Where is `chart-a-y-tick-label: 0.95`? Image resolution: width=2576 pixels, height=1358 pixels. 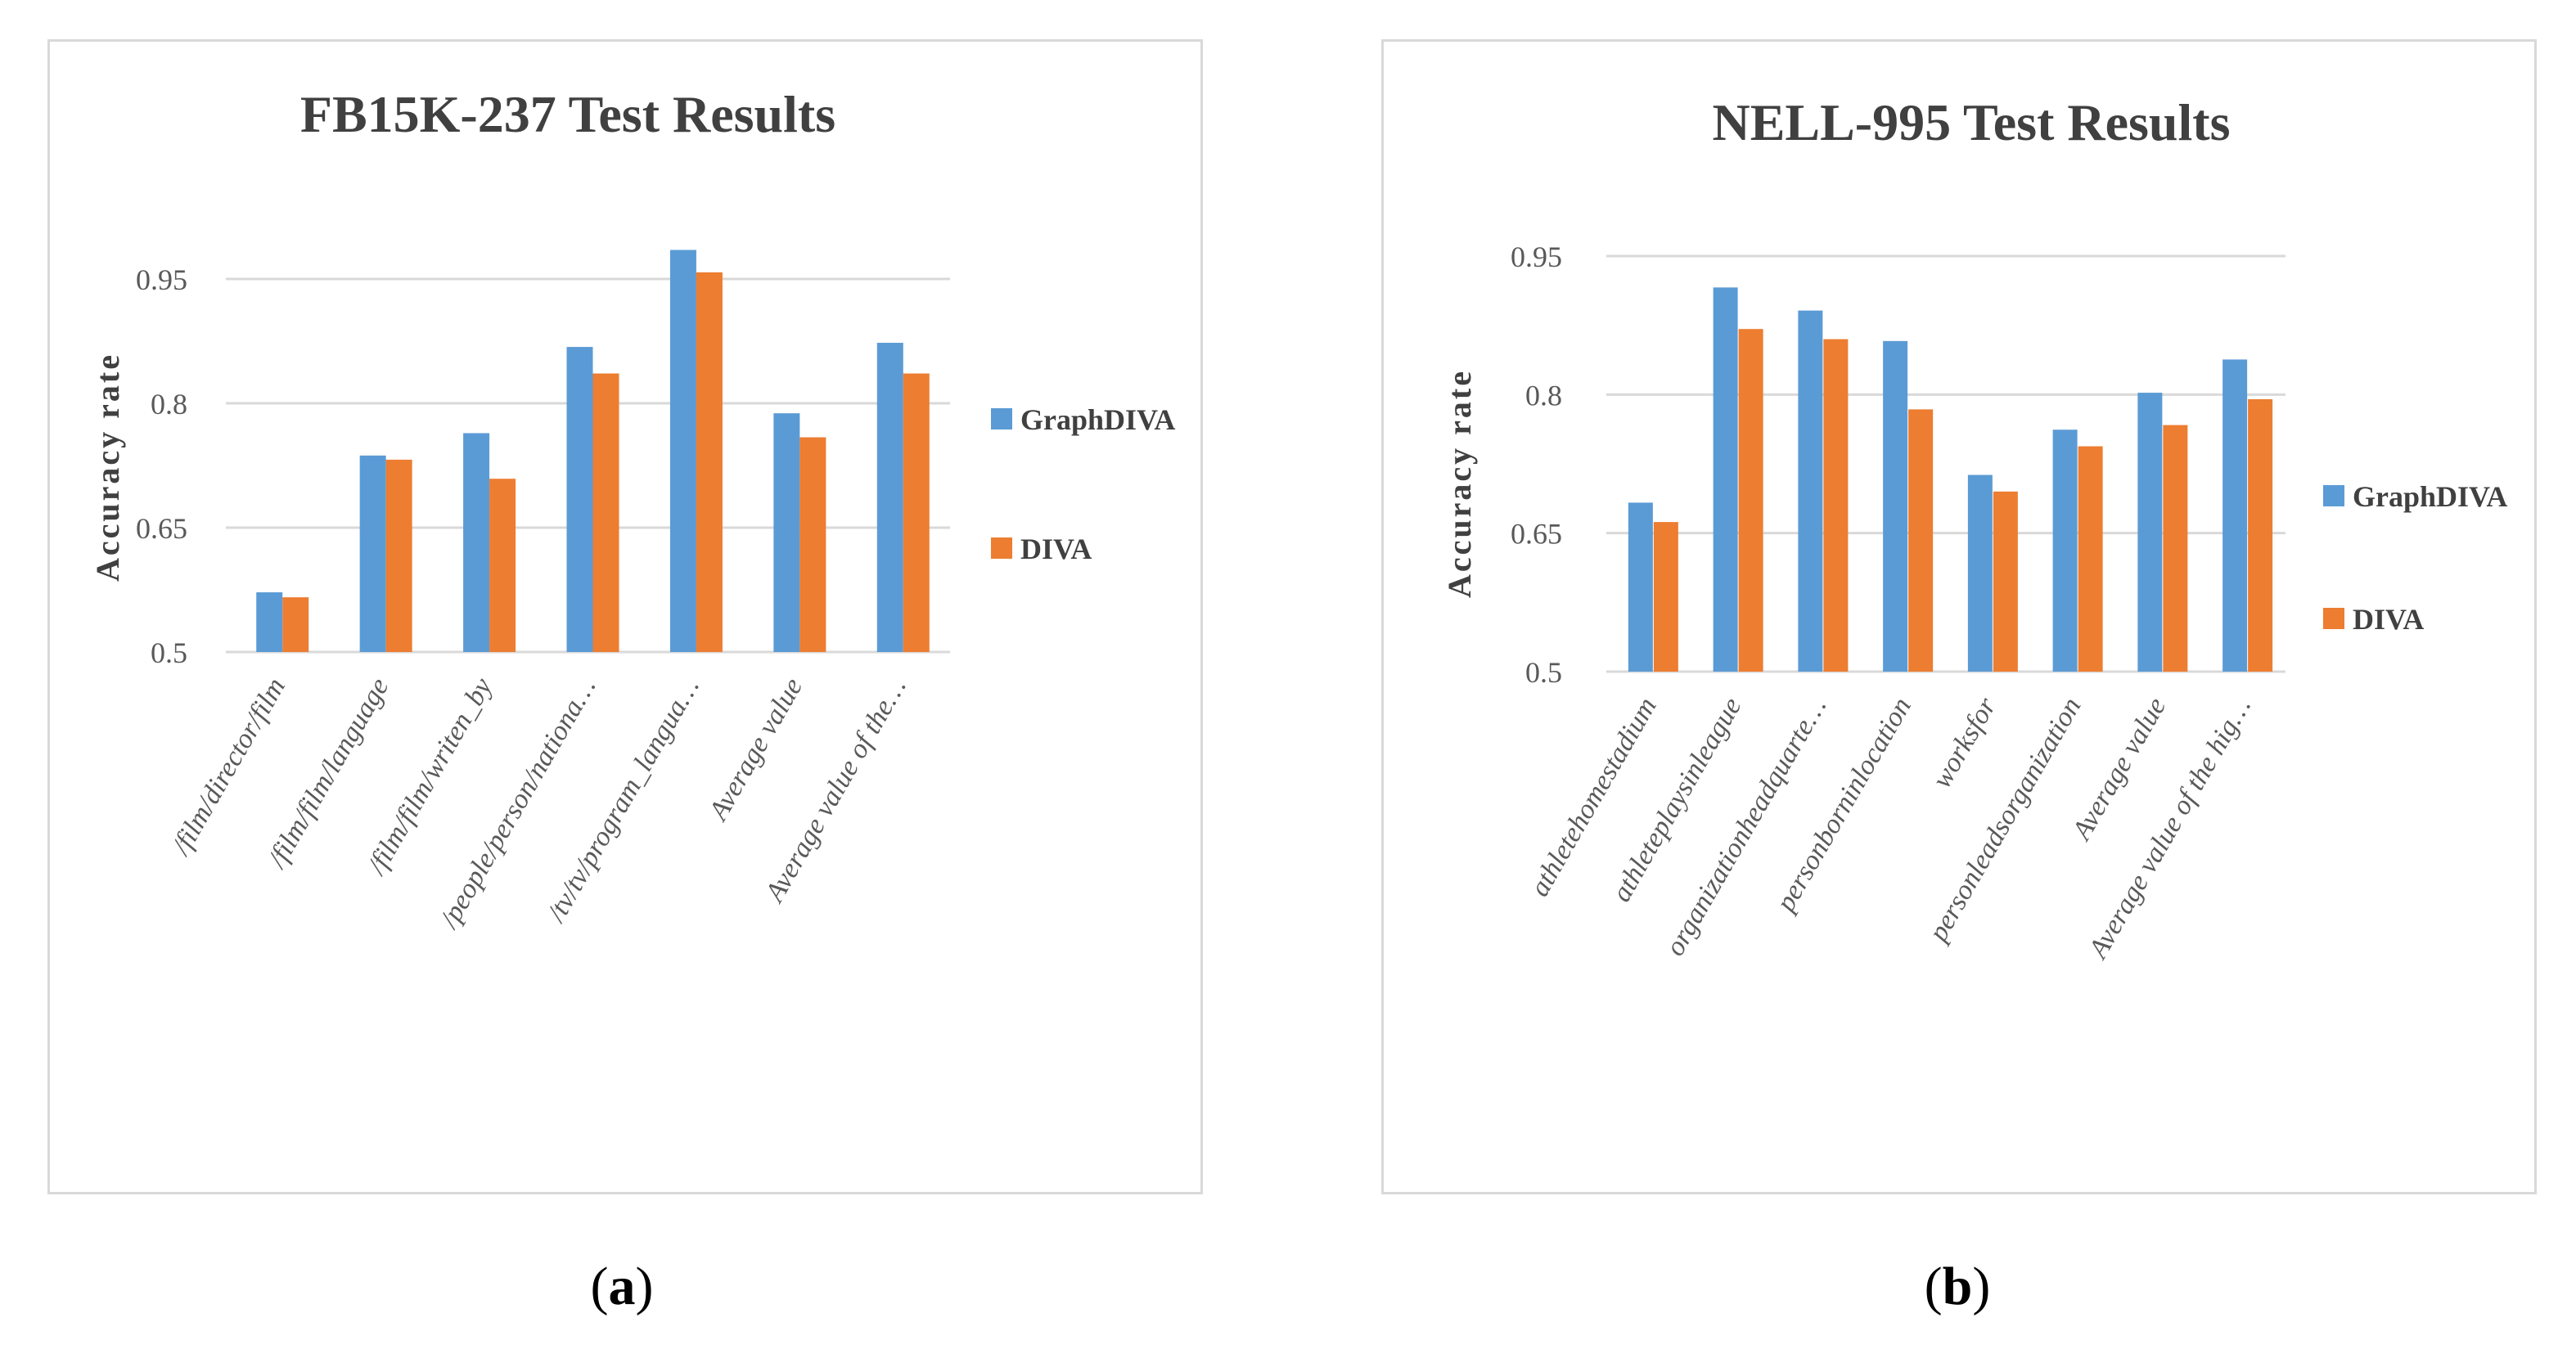
chart-a-y-tick-label: 0.95 is located at coordinates (161, 279).